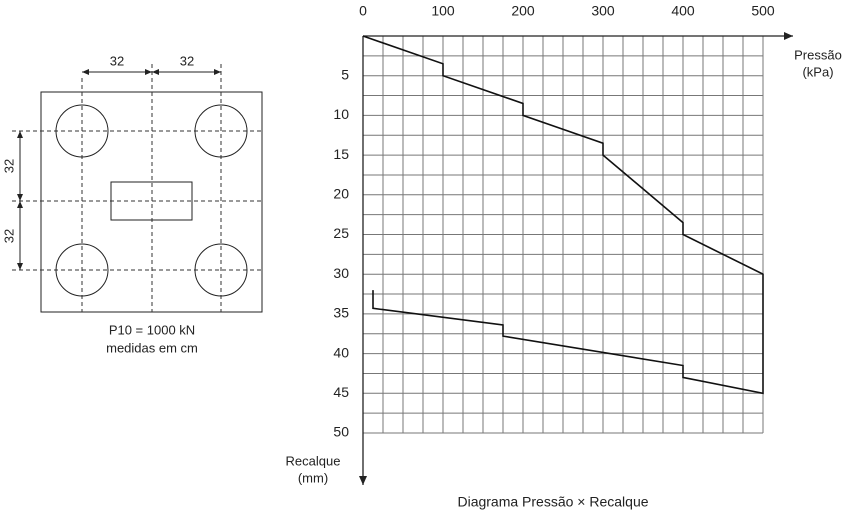 Image resolution: width=854 pixels, height=519 pixels. I want to click on x-tick-label: 0, so click(363, 11).